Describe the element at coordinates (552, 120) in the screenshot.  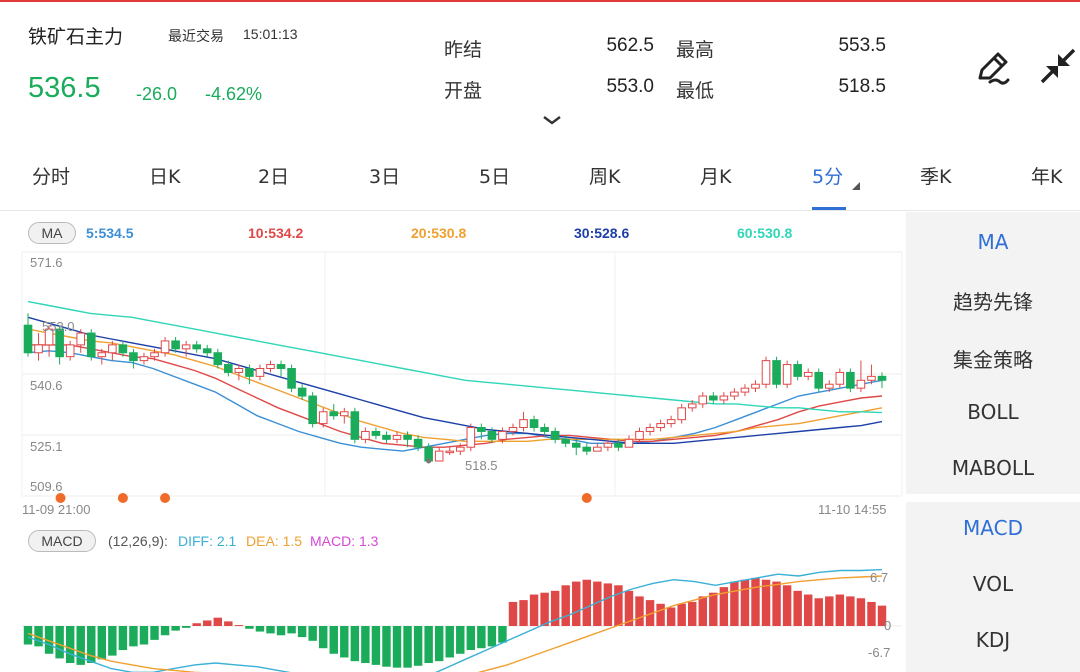
I see `chevron-down-icon` at that location.